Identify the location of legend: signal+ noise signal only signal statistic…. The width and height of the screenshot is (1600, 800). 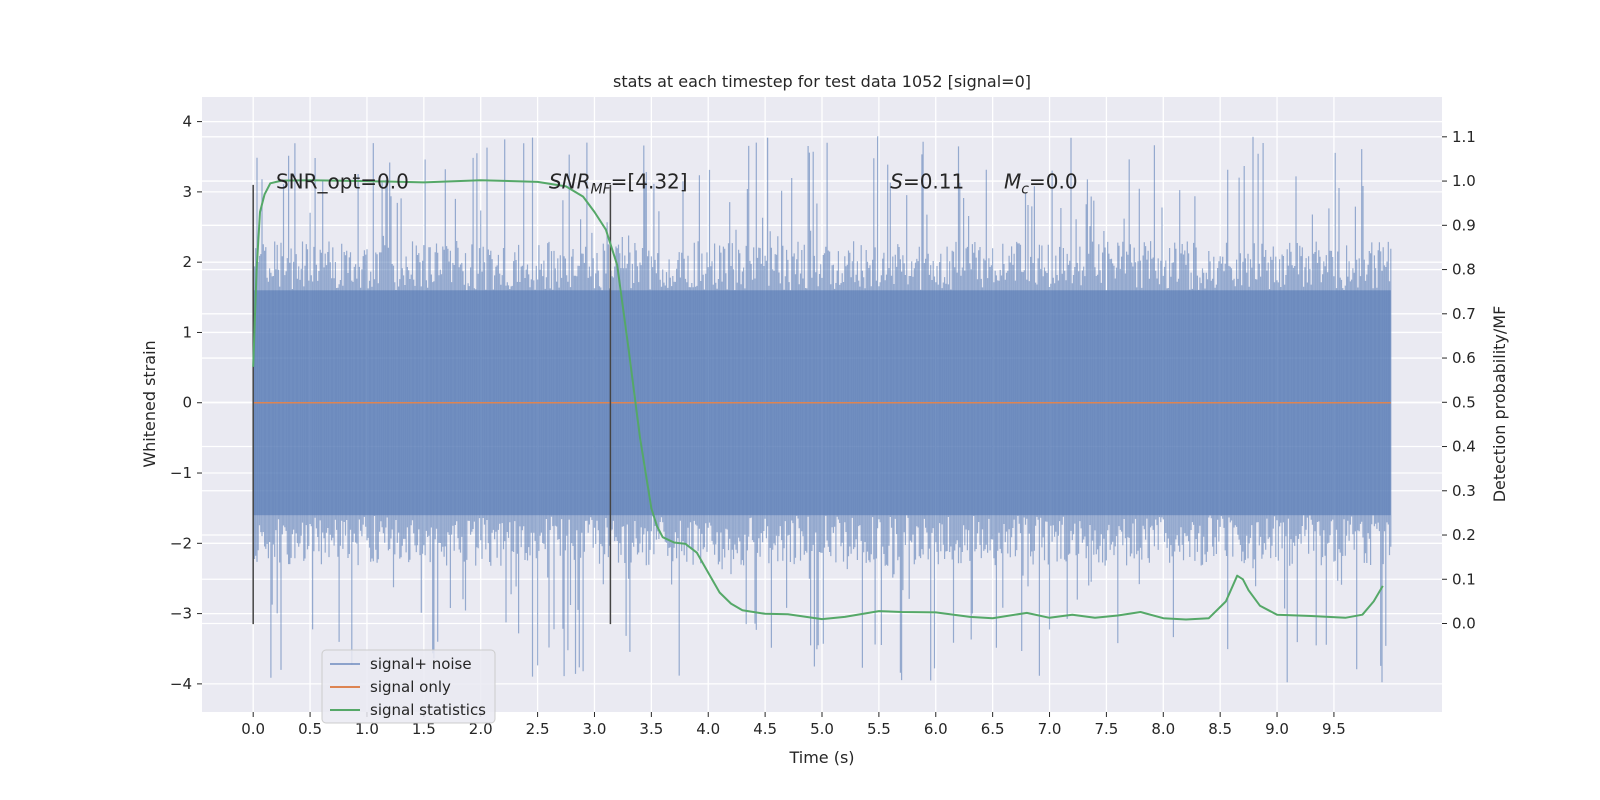
(408, 686).